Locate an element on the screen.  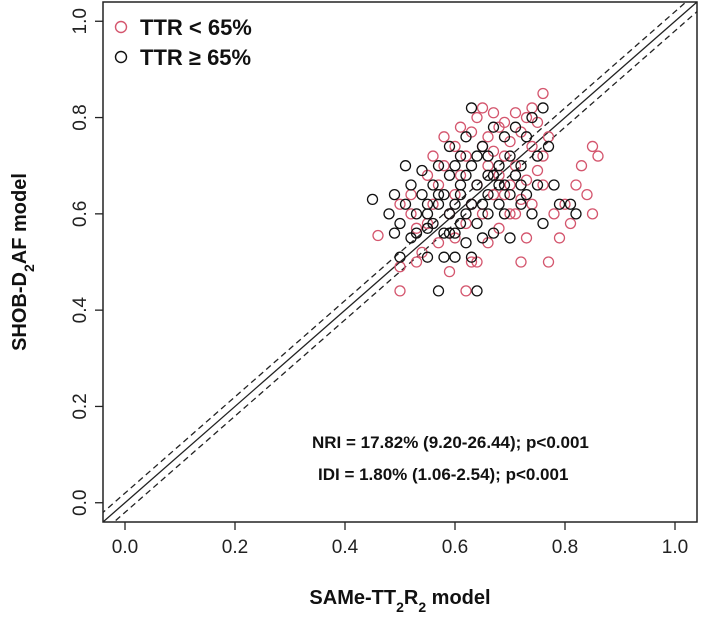
legend-label-ttr-high: TTR ≥ 65% is located at coordinates (195, 57).